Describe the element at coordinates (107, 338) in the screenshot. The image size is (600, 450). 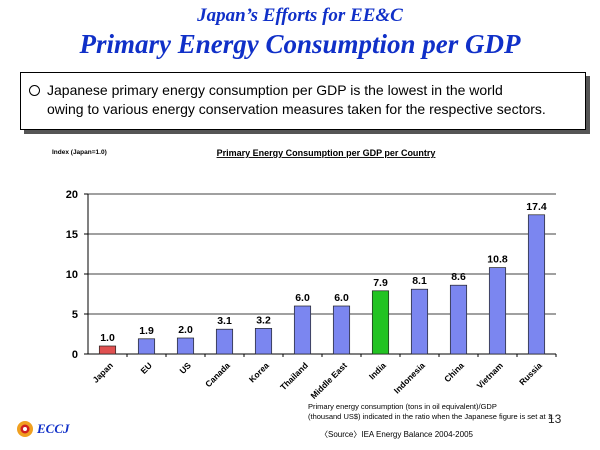
I see `data-label: 1.0` at that location.